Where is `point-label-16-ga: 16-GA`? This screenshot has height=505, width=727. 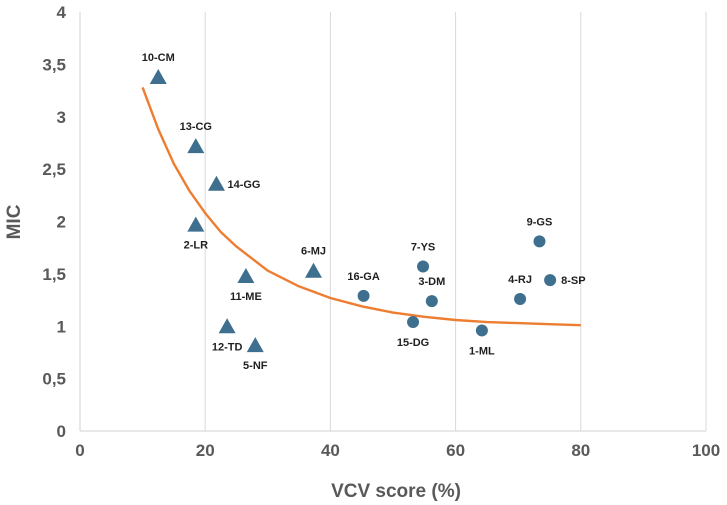
point-label-16-ga: 16-GA is located at coordinates (363, 277).